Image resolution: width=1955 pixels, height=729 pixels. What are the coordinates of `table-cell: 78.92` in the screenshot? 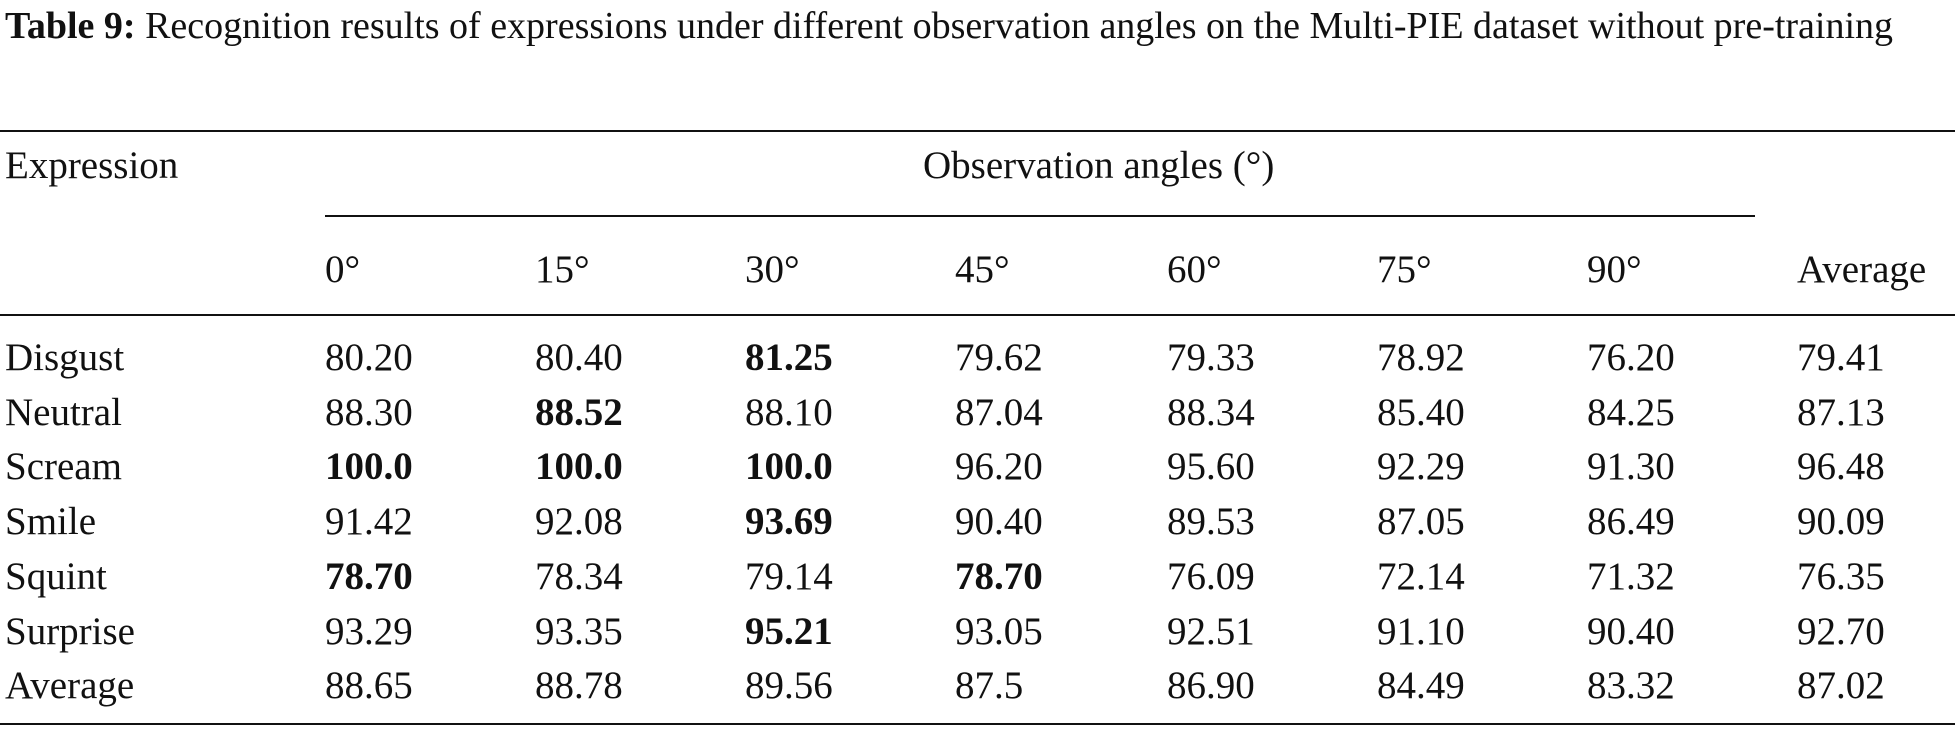 It's located at (1421, 357).